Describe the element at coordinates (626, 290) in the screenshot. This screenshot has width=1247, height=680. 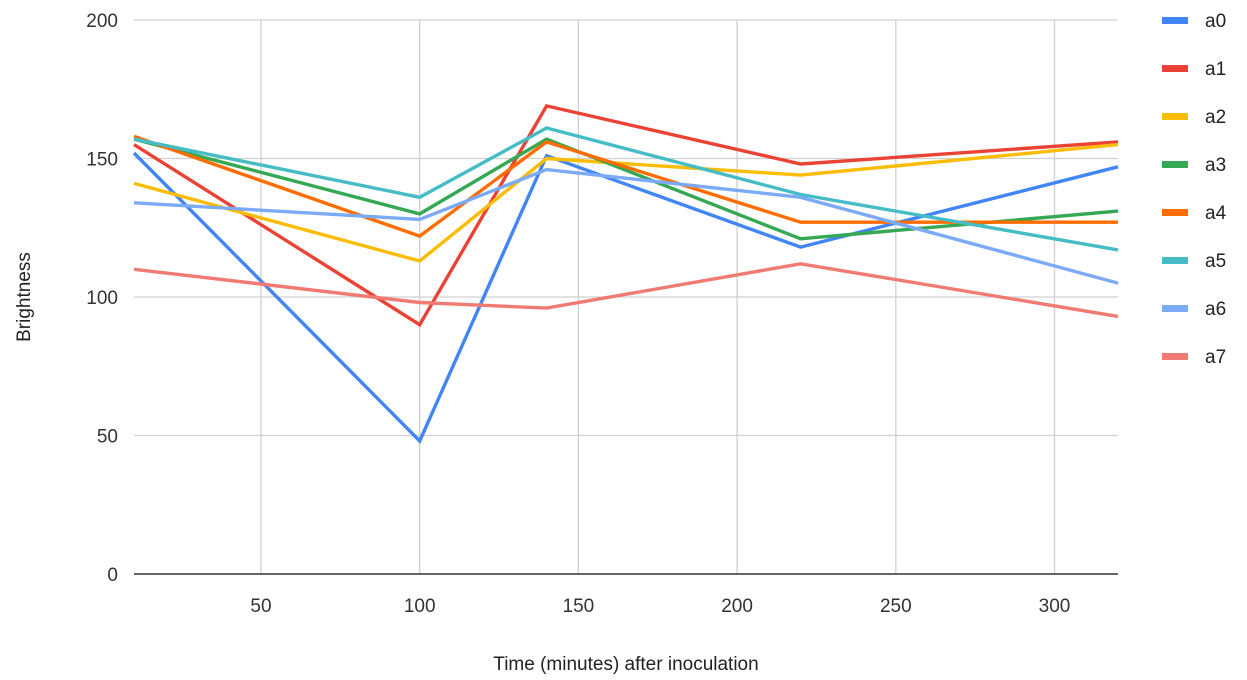
I see `series-line-a7` at that location.